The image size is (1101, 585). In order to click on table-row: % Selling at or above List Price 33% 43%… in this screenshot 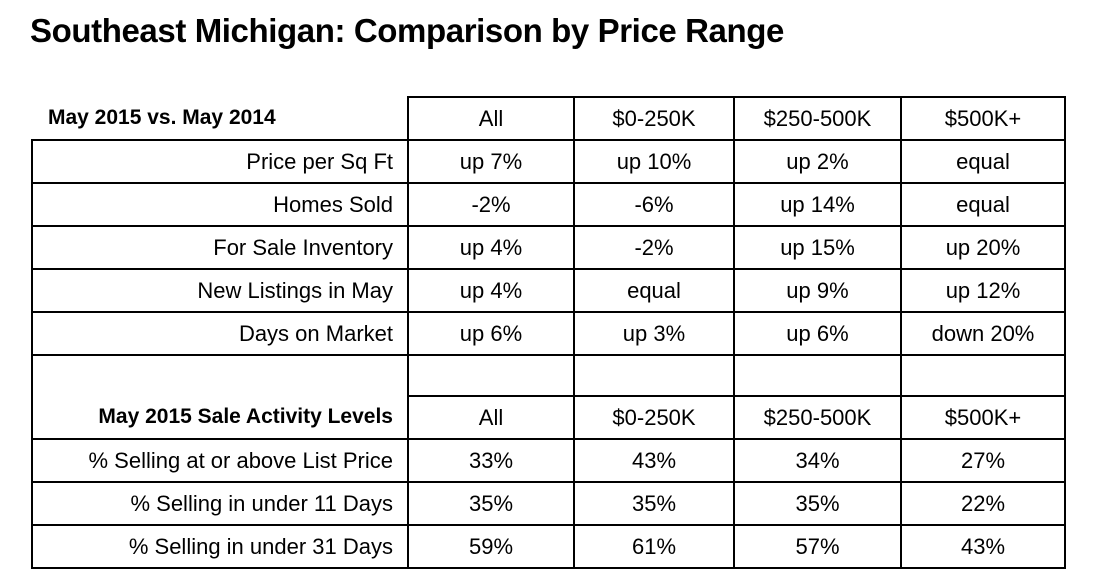, I will do `click(548, 460)`.